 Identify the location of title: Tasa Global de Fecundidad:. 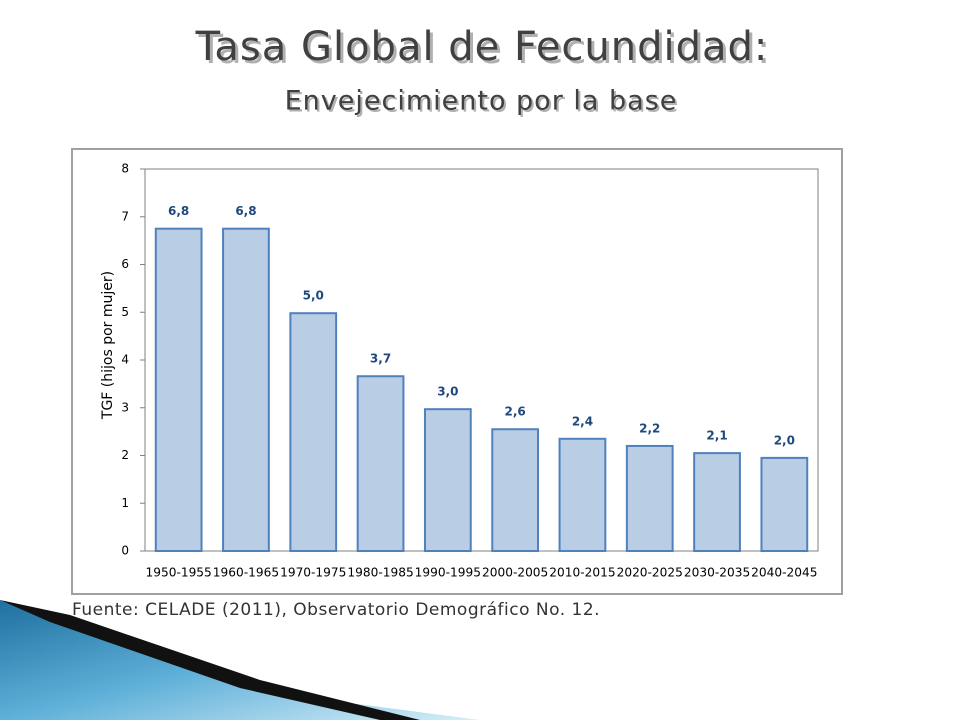
(482, 47).